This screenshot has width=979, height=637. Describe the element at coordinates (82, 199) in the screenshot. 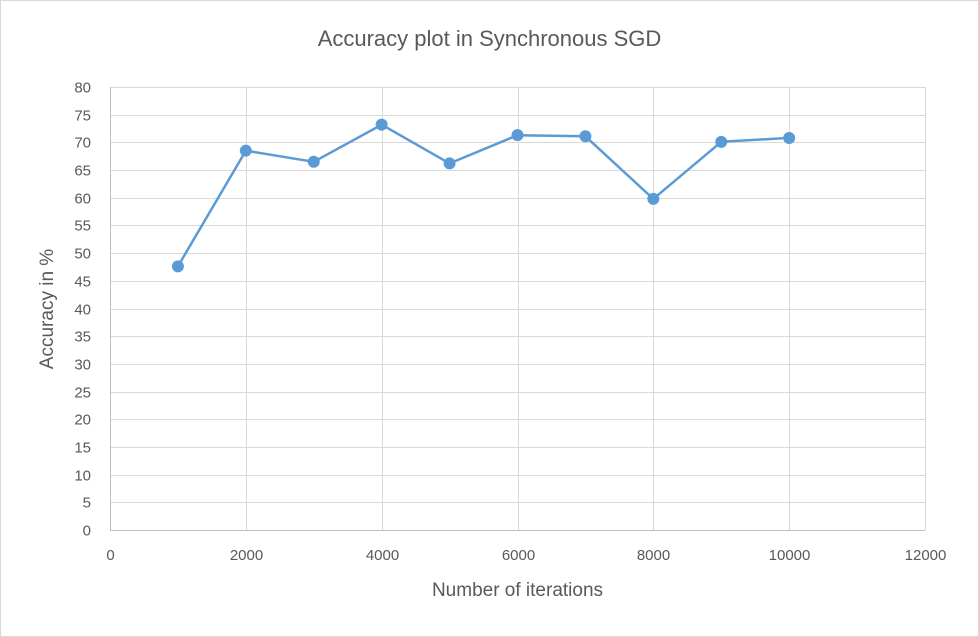

I see `y-tick-label: 60` at that location.